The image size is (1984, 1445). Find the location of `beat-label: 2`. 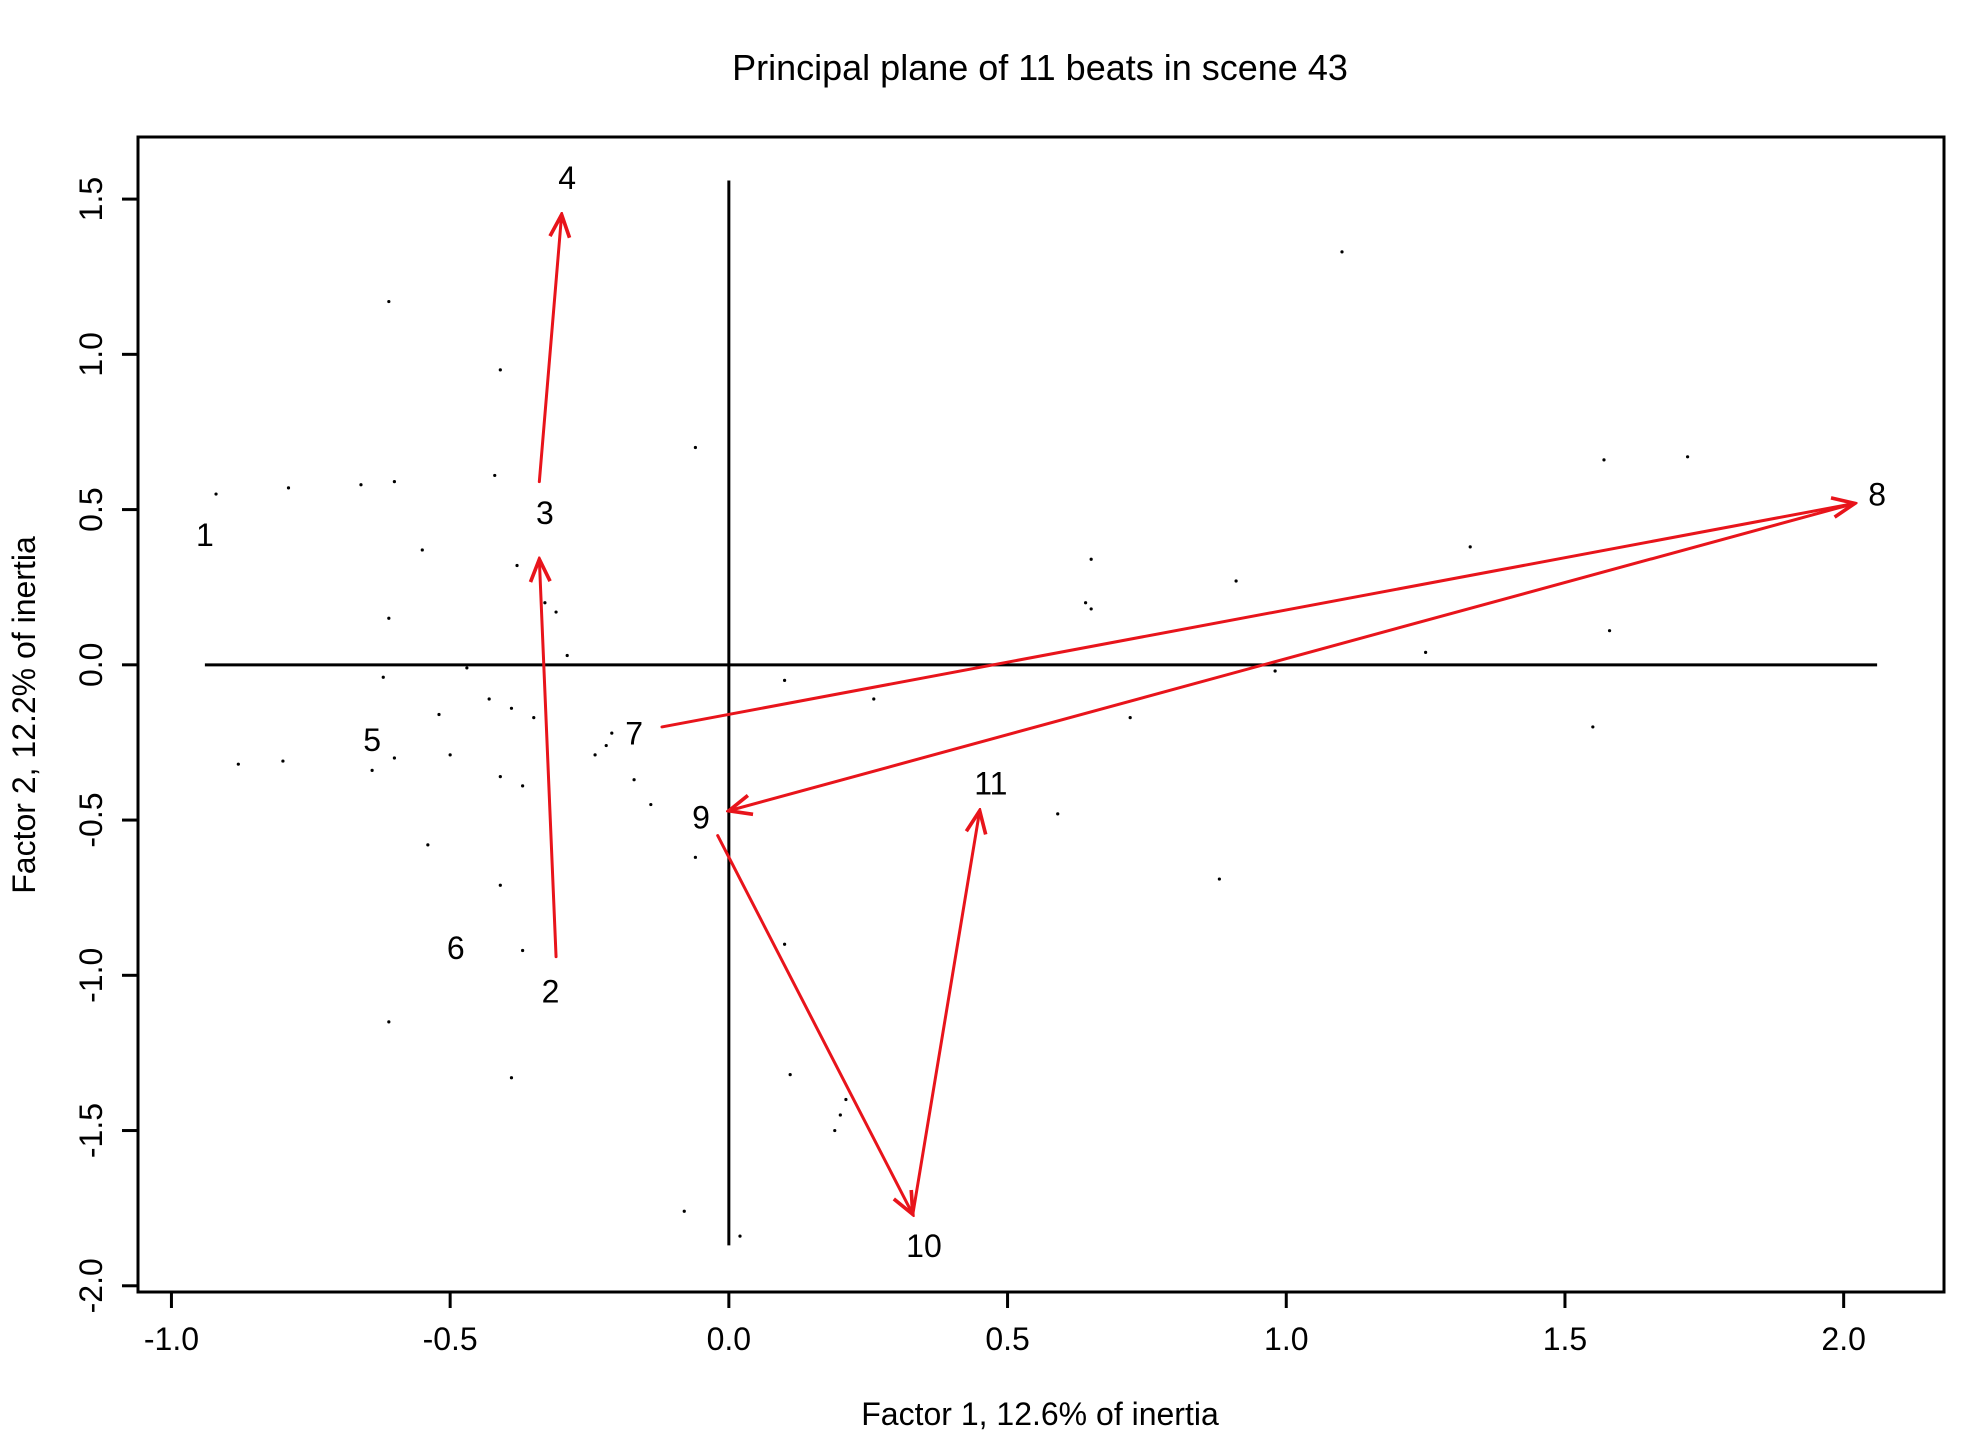

beat-label: 2 is located at coordinates (551, 991).